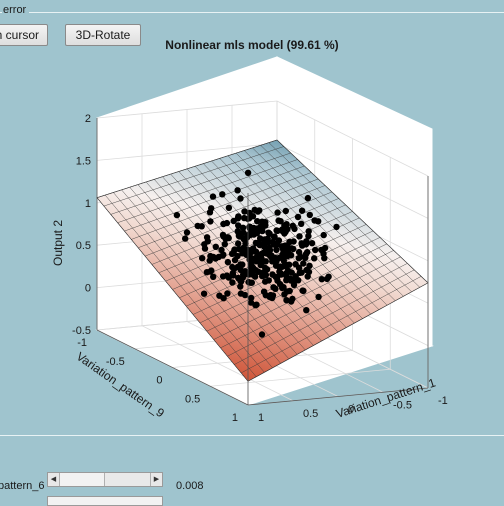 Image resolution: width=504 pixels, height=506 pixels. What do you see at coordinates (235, 418) in the screenshot?
I see `y-tick-label: 1` at bounding box center [235, 418].